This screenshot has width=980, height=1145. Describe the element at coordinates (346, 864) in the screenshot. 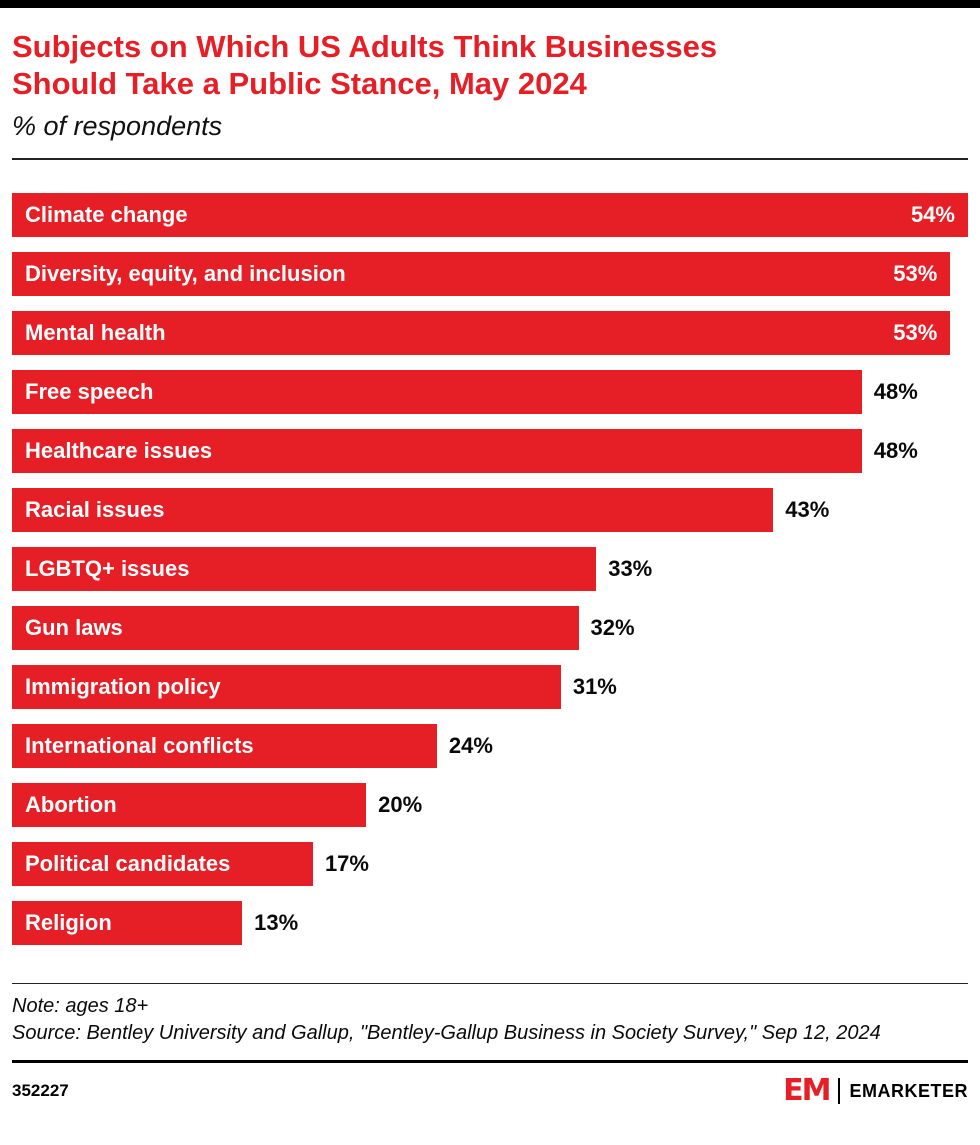

I see `bar-value-label: 17%` at that location.